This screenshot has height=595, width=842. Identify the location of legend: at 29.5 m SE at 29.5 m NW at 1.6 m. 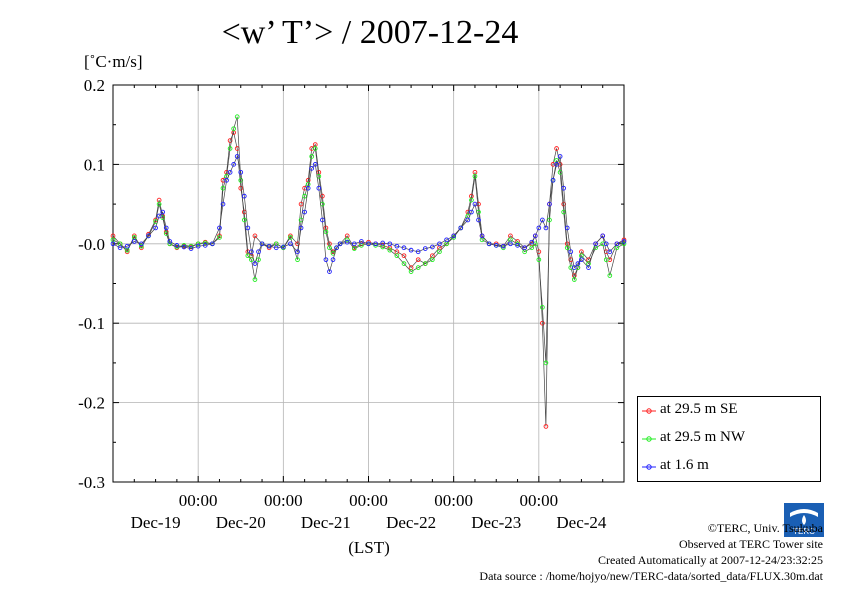
(729, 439).